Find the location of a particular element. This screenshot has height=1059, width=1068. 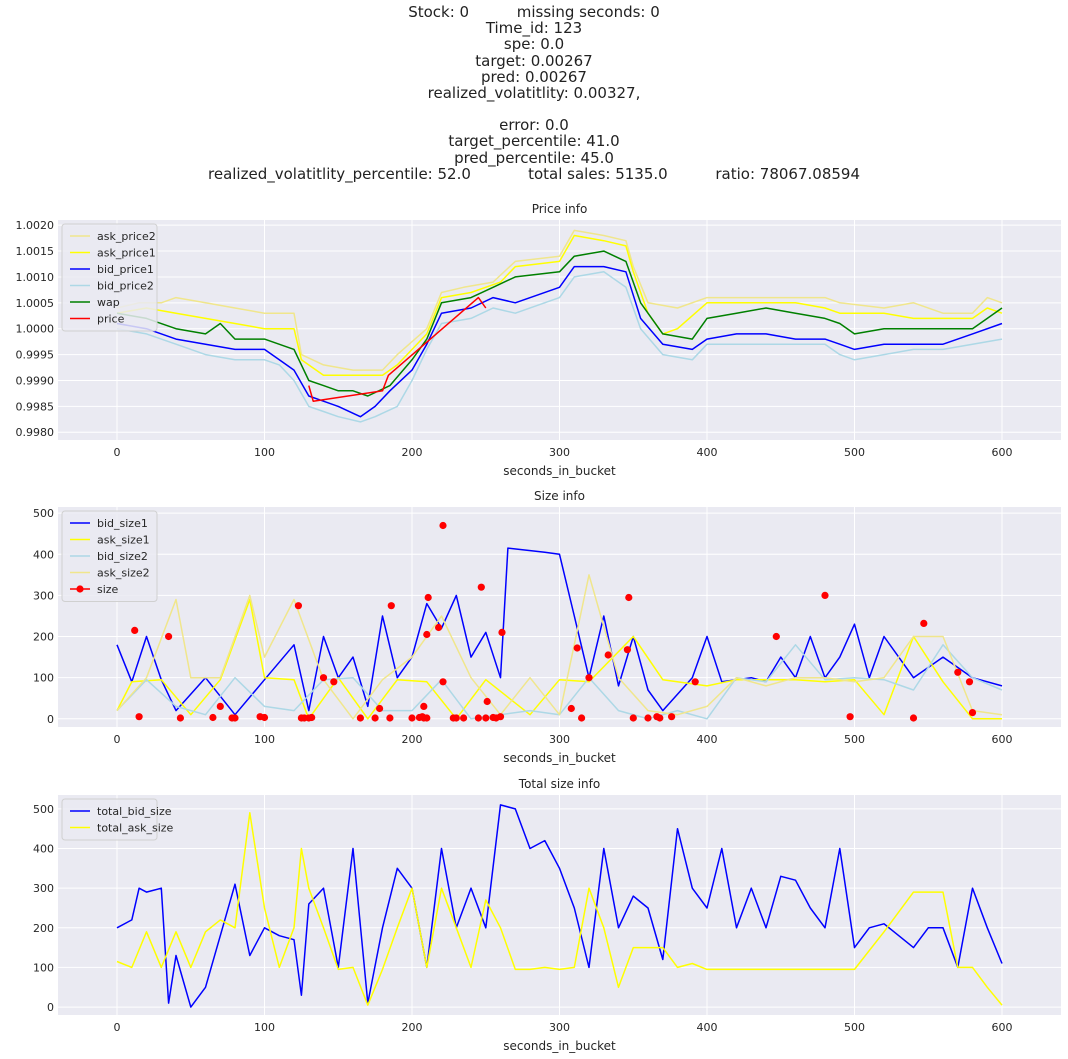

header-target: target: 0.00267 is located at coordinates (534, 60).